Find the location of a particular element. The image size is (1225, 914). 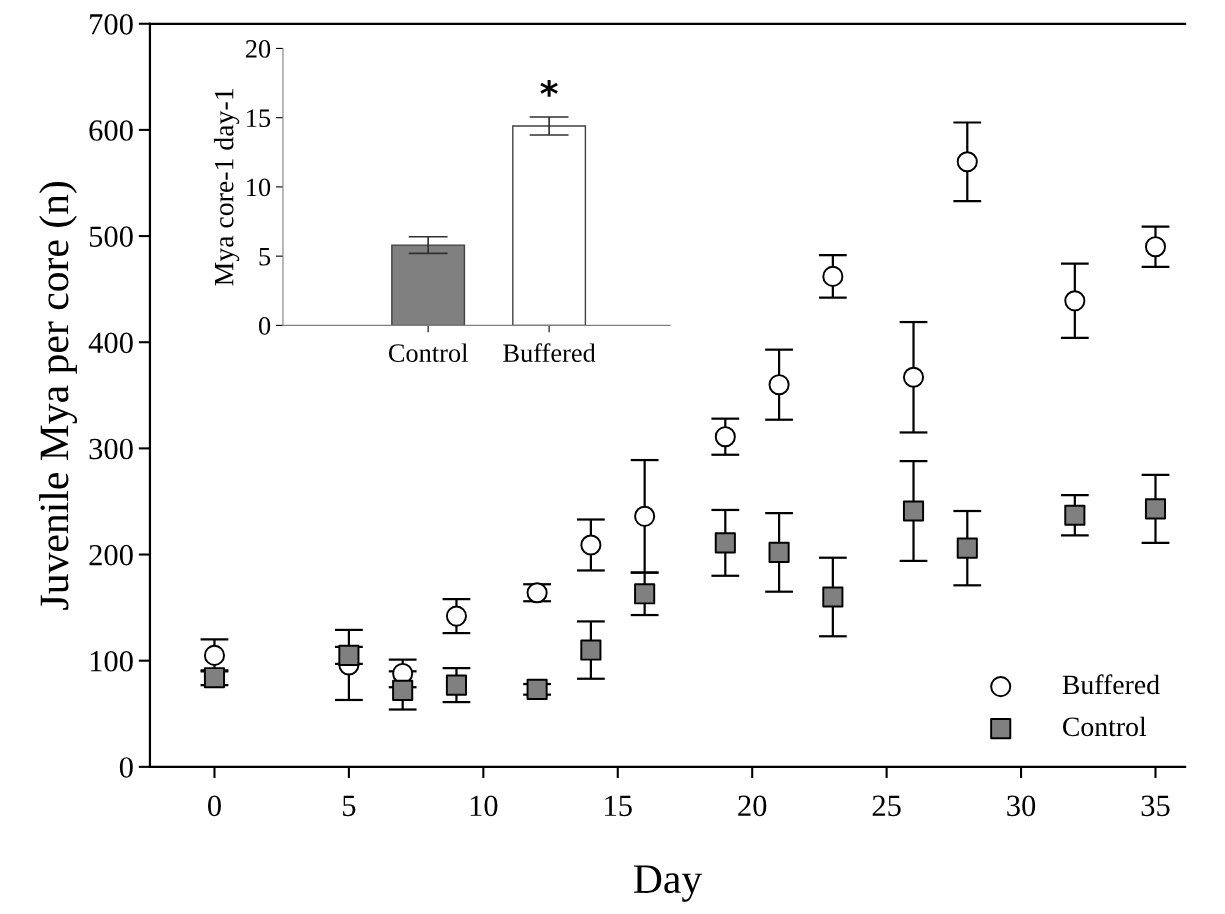

x-tick-label: 20 is located at coordinates (752, 806).